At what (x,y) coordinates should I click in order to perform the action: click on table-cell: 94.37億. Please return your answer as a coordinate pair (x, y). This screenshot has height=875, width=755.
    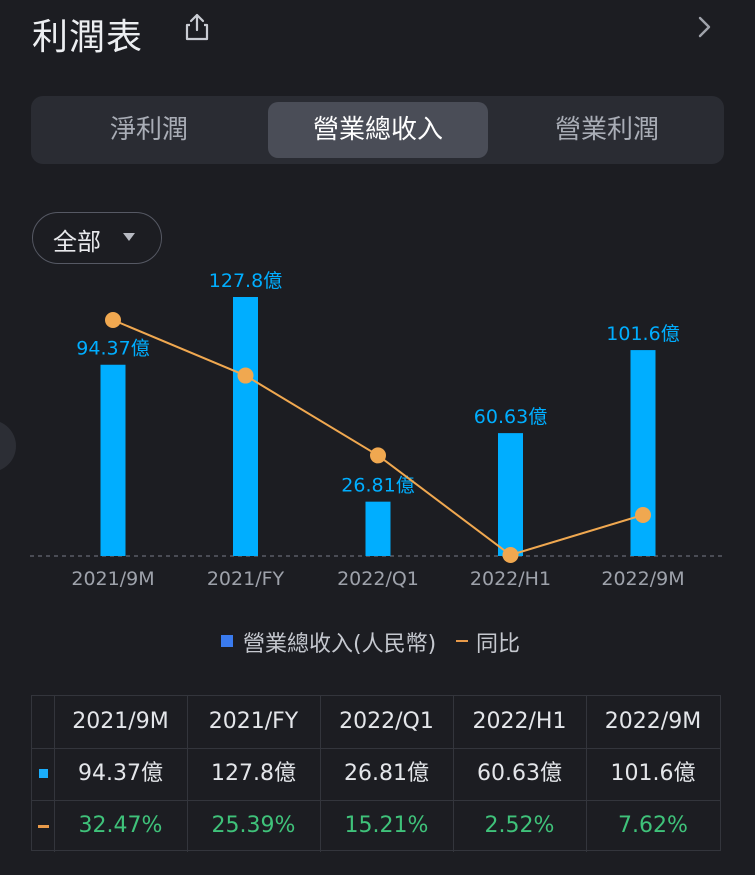
    Looking at the image, I should click on (121, 774).